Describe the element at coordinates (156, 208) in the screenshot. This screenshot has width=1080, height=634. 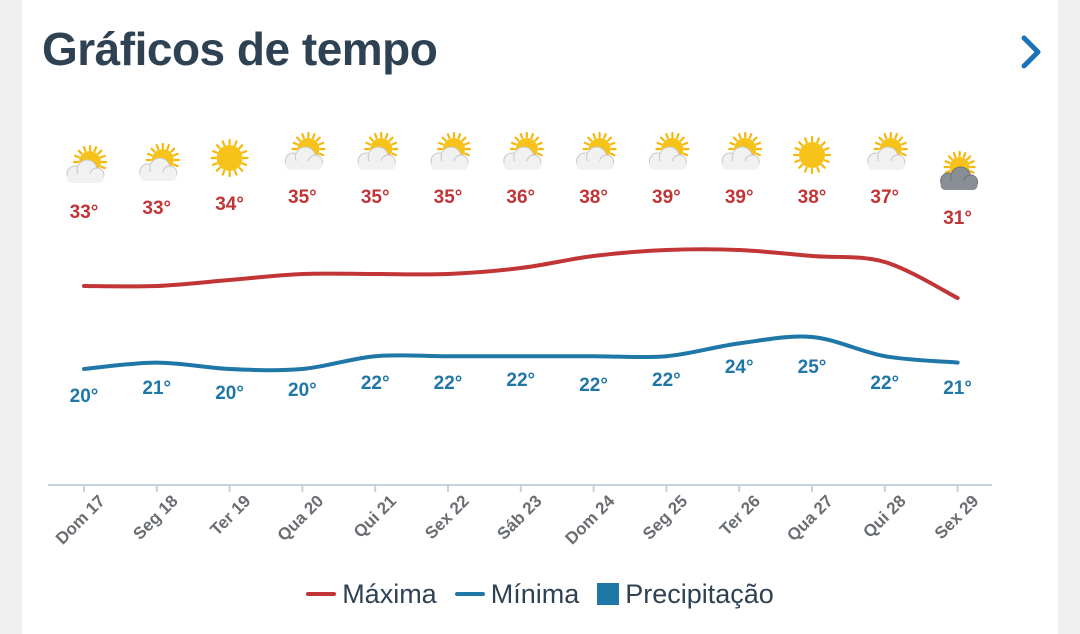
I see `max-temp-label: 33°` at that location.